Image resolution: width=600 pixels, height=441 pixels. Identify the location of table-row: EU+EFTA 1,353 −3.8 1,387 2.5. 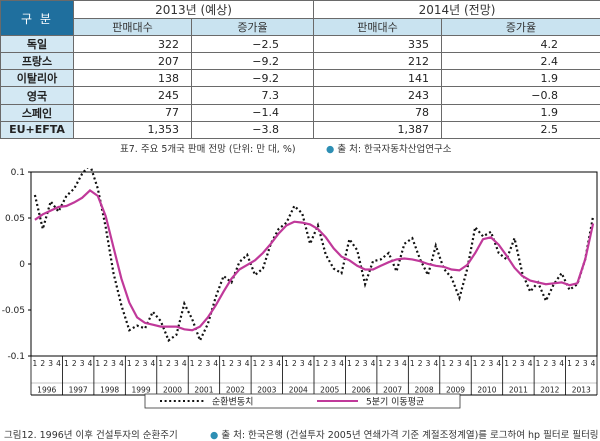
(300, 130).